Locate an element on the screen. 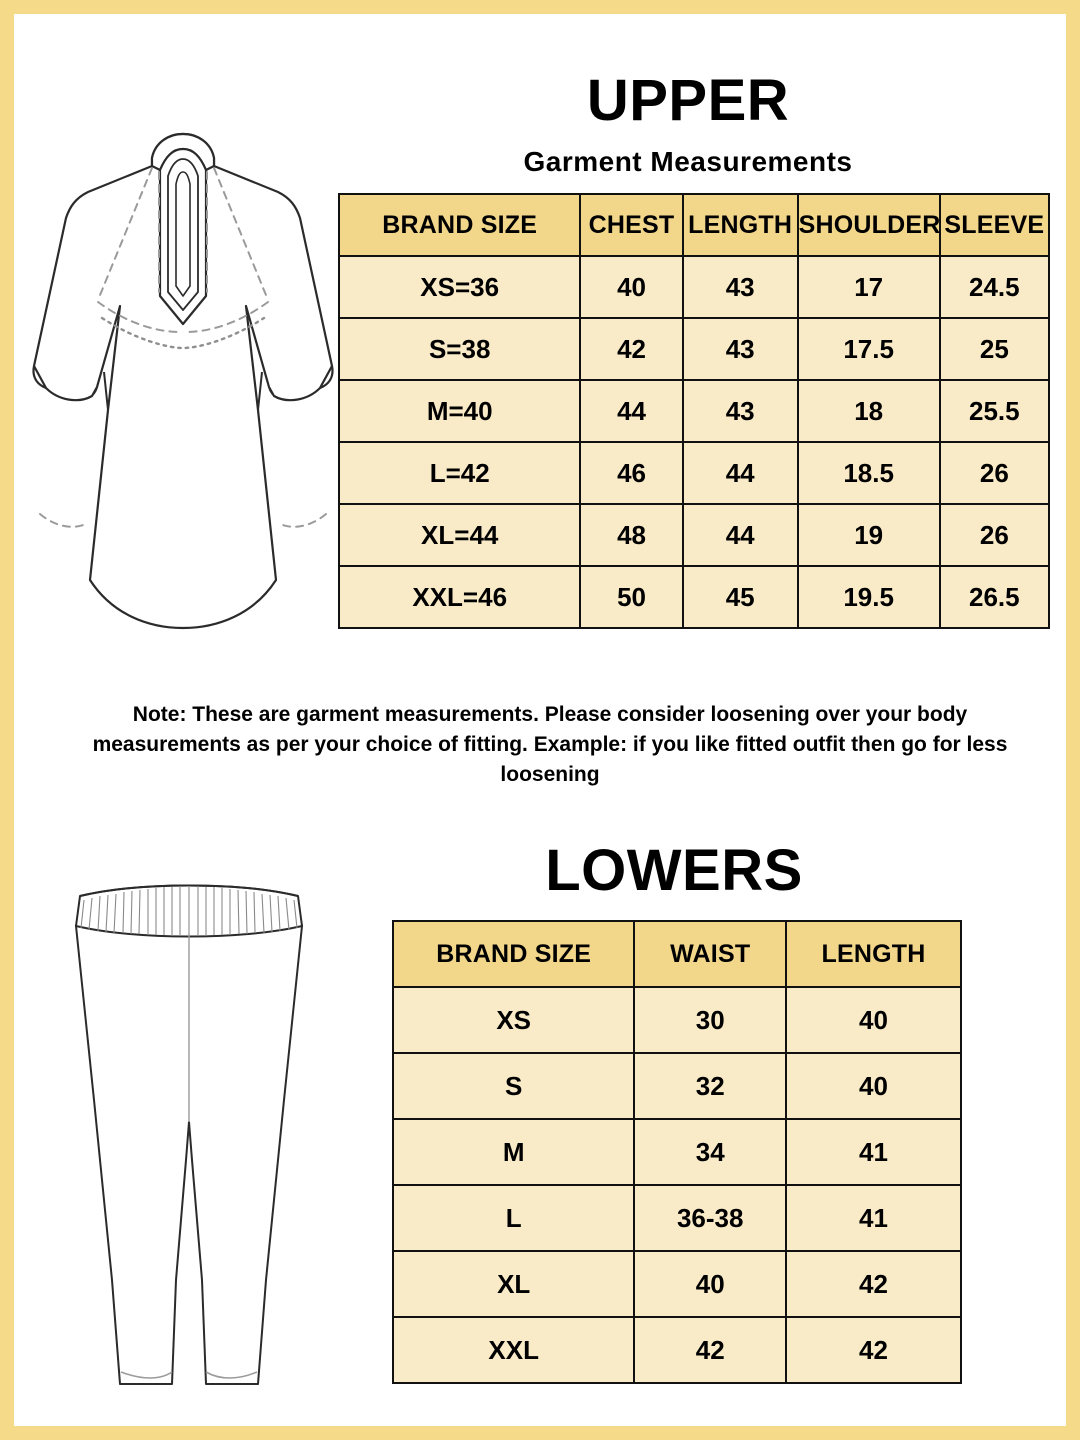 This screenshot has height=1440, width=1080. cell-chest: 48 is located at coordinates (631, 535).